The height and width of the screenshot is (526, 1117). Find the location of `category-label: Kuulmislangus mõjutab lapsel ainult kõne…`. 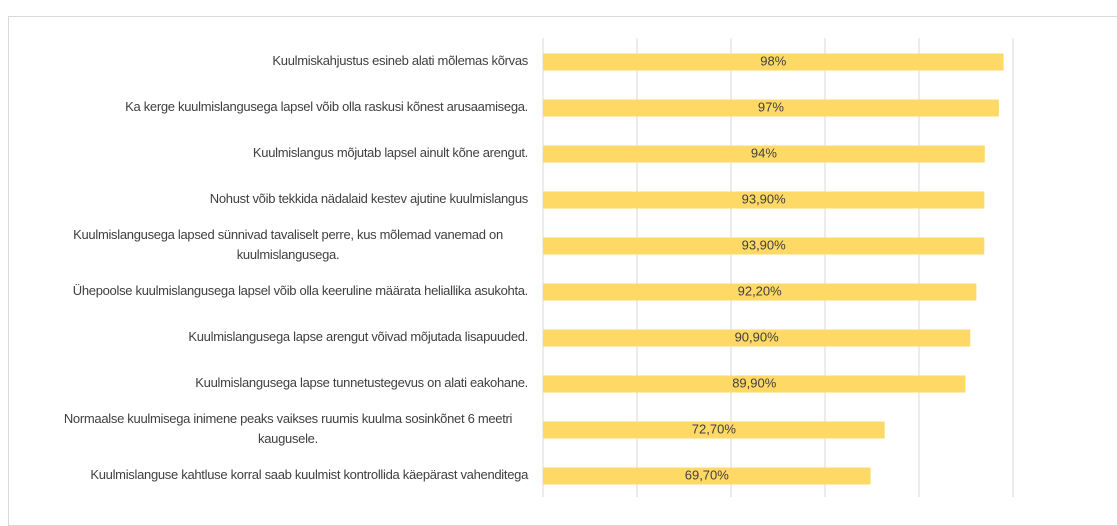

category-label: Kuulmislangus mõjutab lapsel ainult kõne… is located at coordinates (390, 152).